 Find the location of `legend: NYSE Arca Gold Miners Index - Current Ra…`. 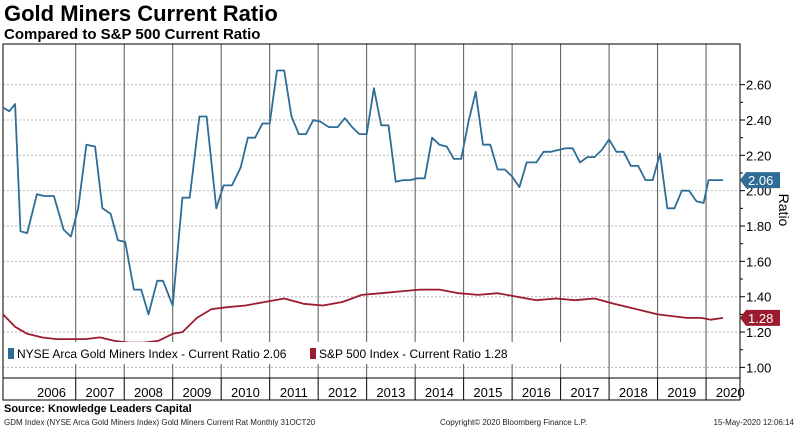

legend: NYSE Arca Gold Miners Index - Current Ra… is located at coordinates (298, 353).